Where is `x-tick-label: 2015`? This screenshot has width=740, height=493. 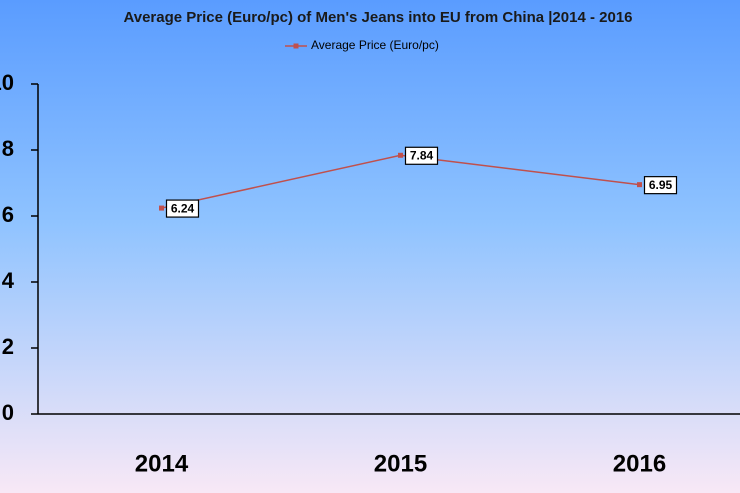
x-tick-label: 2015 is located at coordinates (400, 463).